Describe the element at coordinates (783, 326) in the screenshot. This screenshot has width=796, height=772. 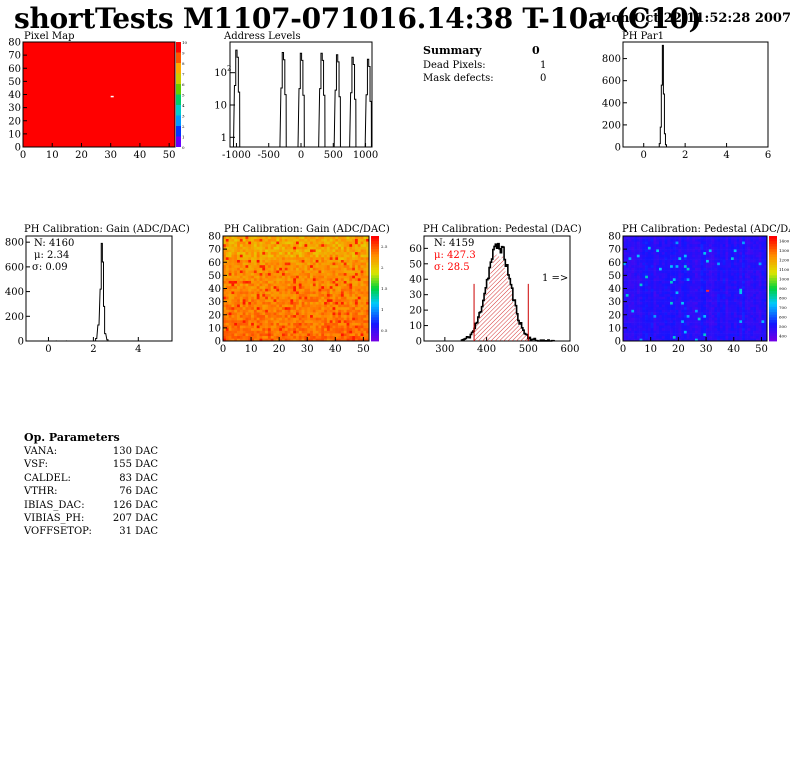
I see `pedestal-map-palette-label: 500` at that location.